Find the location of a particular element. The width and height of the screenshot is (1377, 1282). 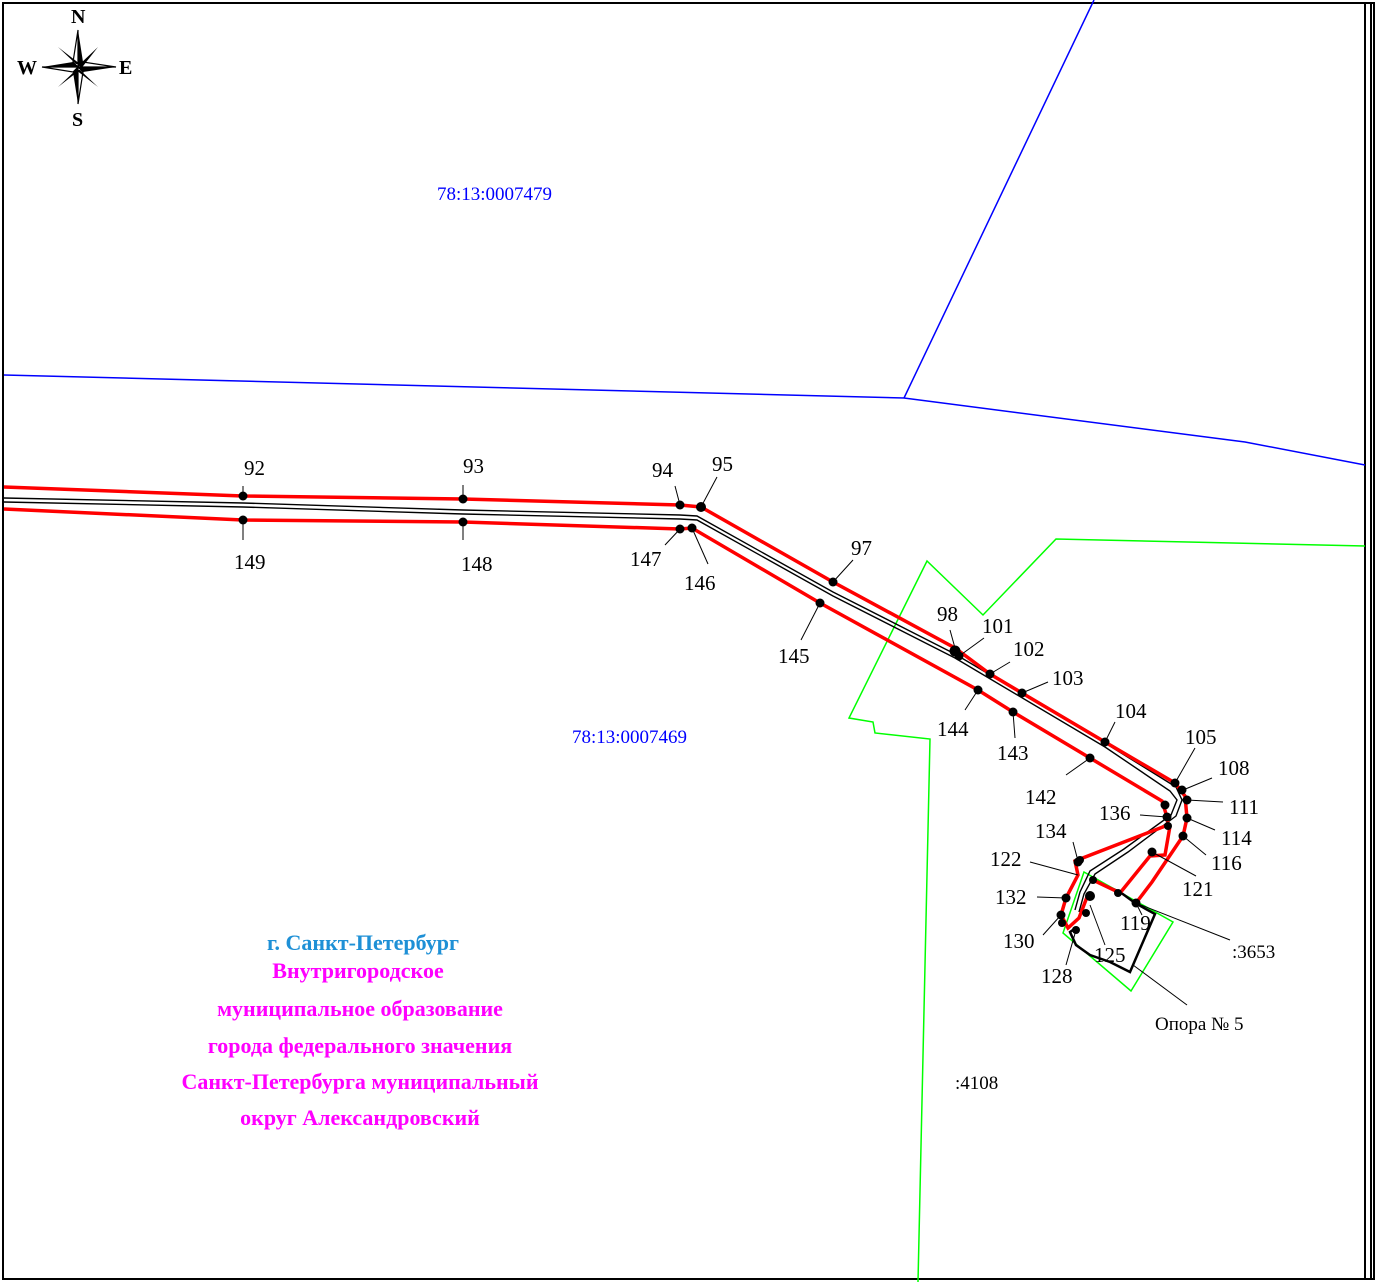

label-136: 136 is located at coordinates (1115, 813).